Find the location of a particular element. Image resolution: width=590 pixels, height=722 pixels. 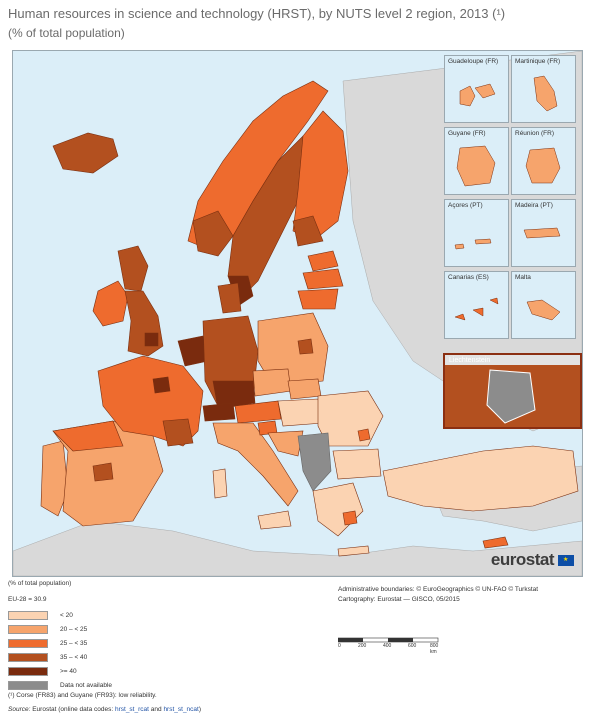

inset-label: Açores (PT) is located at coordinates (465, 205).